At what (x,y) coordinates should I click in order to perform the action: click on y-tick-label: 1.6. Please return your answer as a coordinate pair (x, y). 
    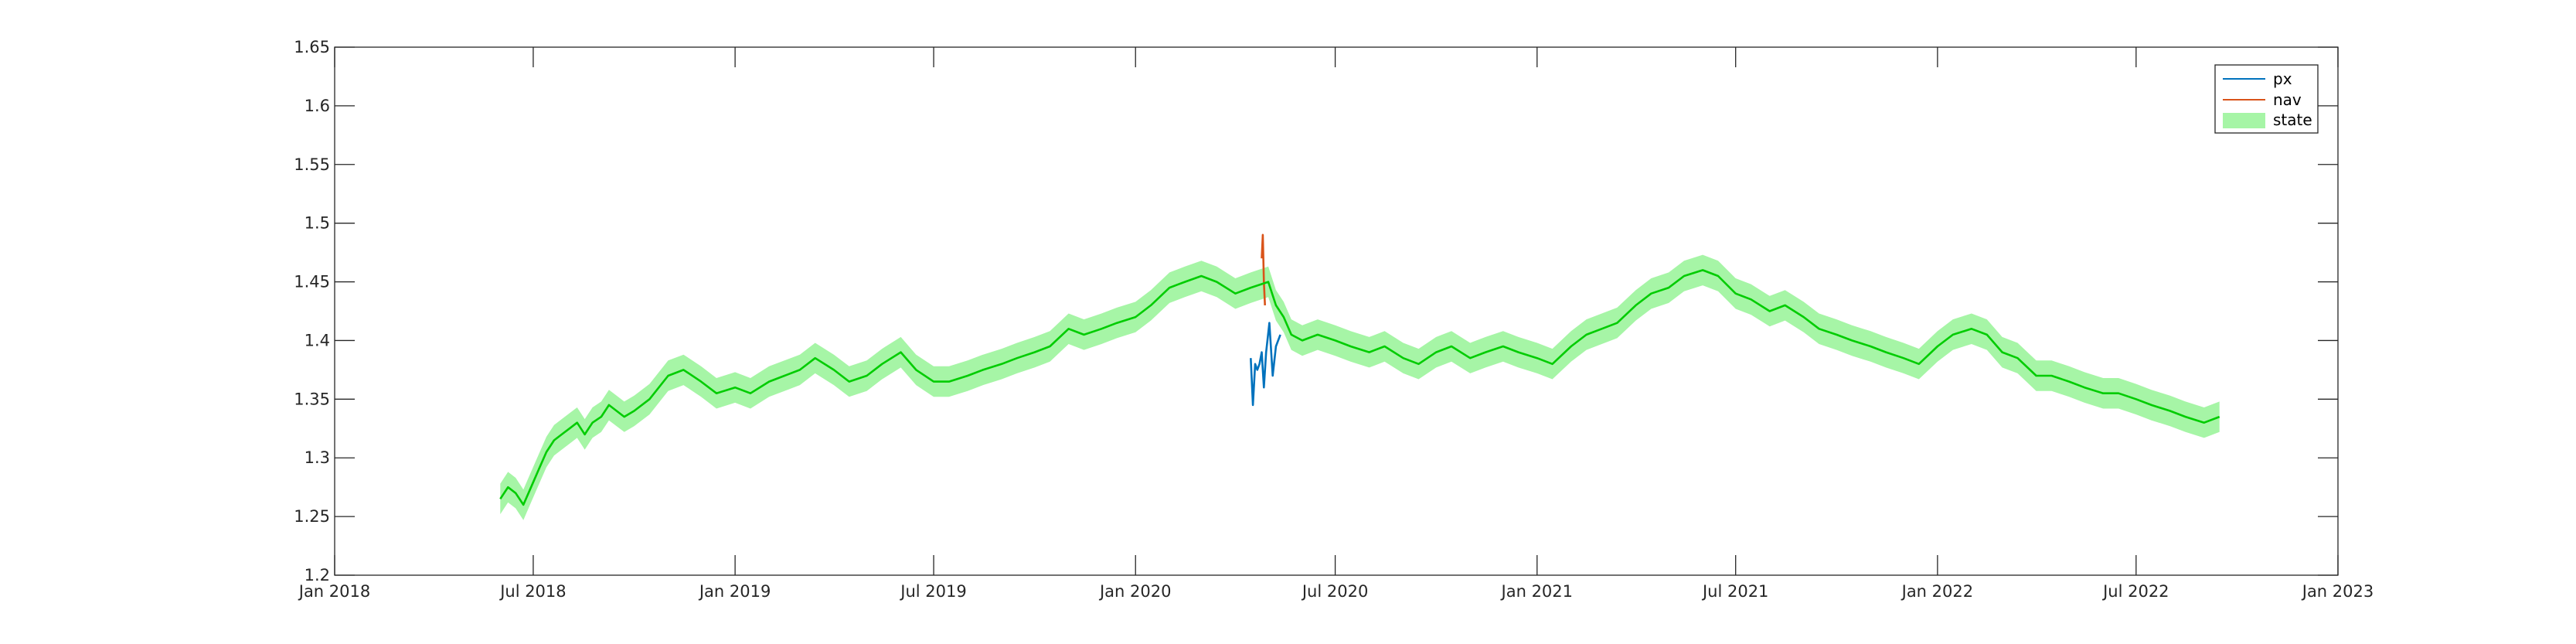
    Looking at the image, I should click on (317, 106).